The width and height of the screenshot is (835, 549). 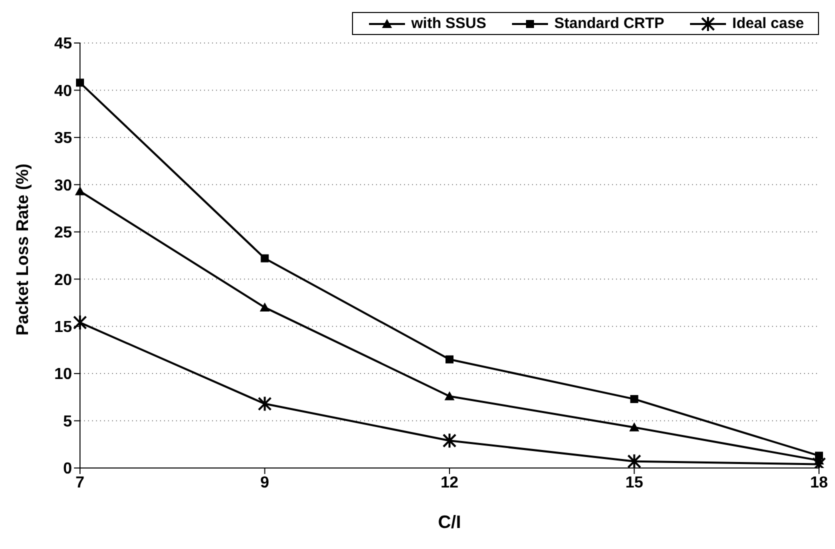 I want to click on y-tick-label: 35, so click(x=63, y=139).